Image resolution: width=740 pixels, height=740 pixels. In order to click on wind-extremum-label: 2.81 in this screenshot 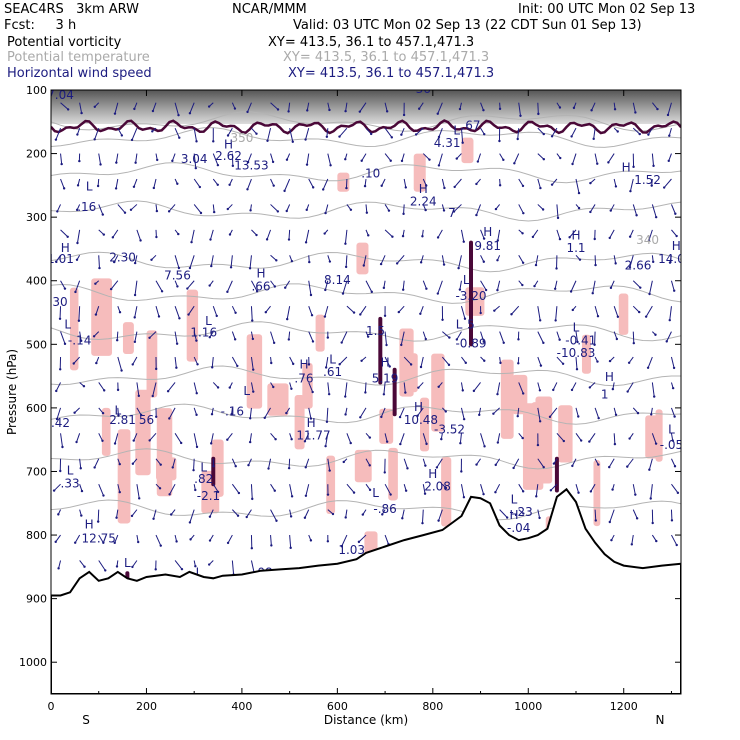, I will do `click(122, 420)`.